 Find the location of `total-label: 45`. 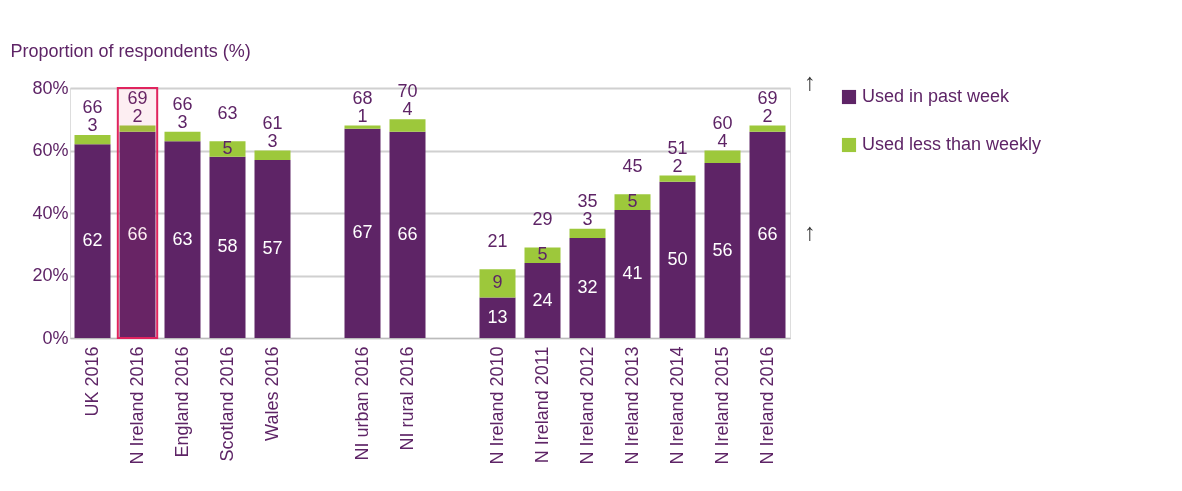

total-label: 45 is located at coordinates (632, 166).